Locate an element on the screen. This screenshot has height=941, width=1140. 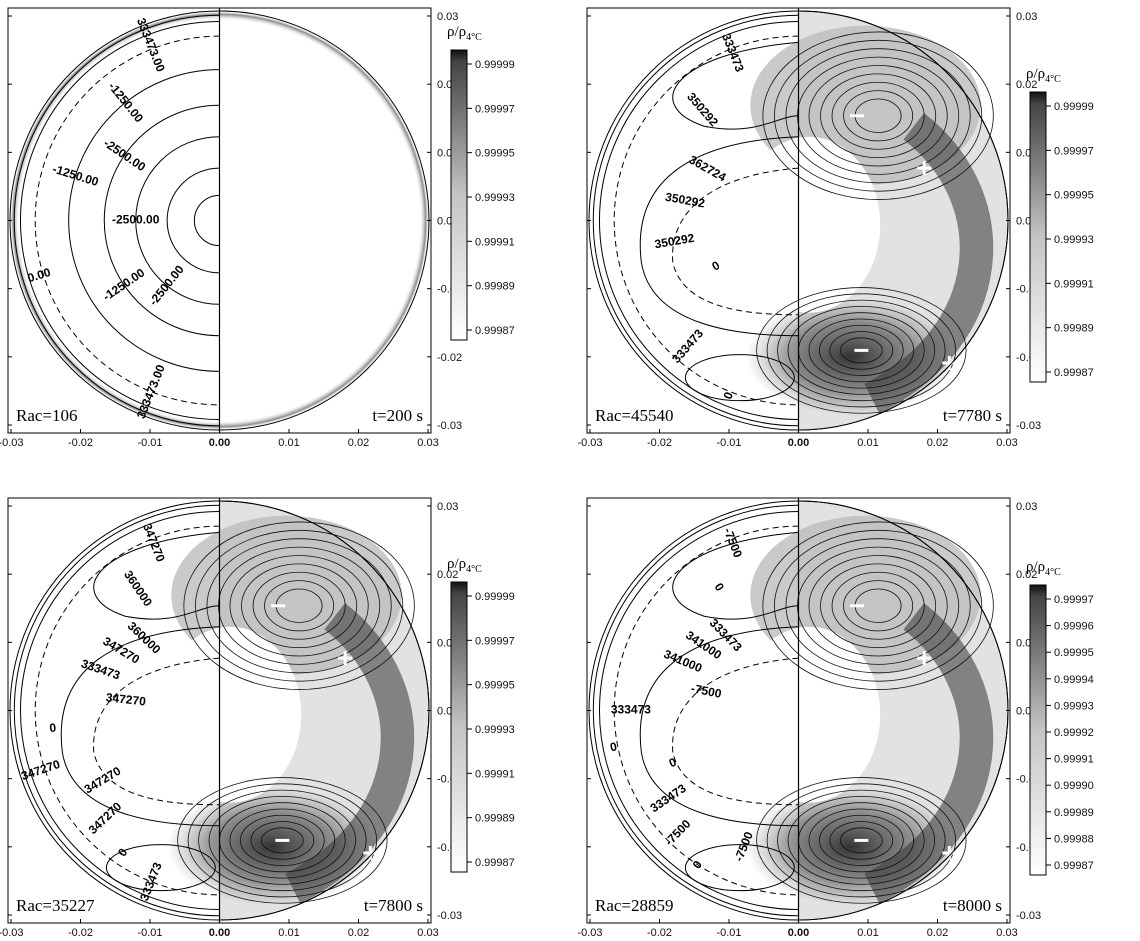
x-tick-label: -0.02 is located at coordinates (80, 443).